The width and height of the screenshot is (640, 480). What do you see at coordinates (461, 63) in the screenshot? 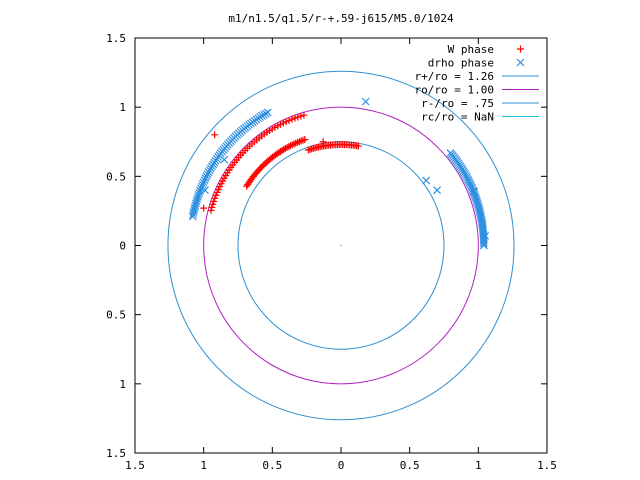
I see `legend-label-1: drho phase` at bounding box center [461, 63].